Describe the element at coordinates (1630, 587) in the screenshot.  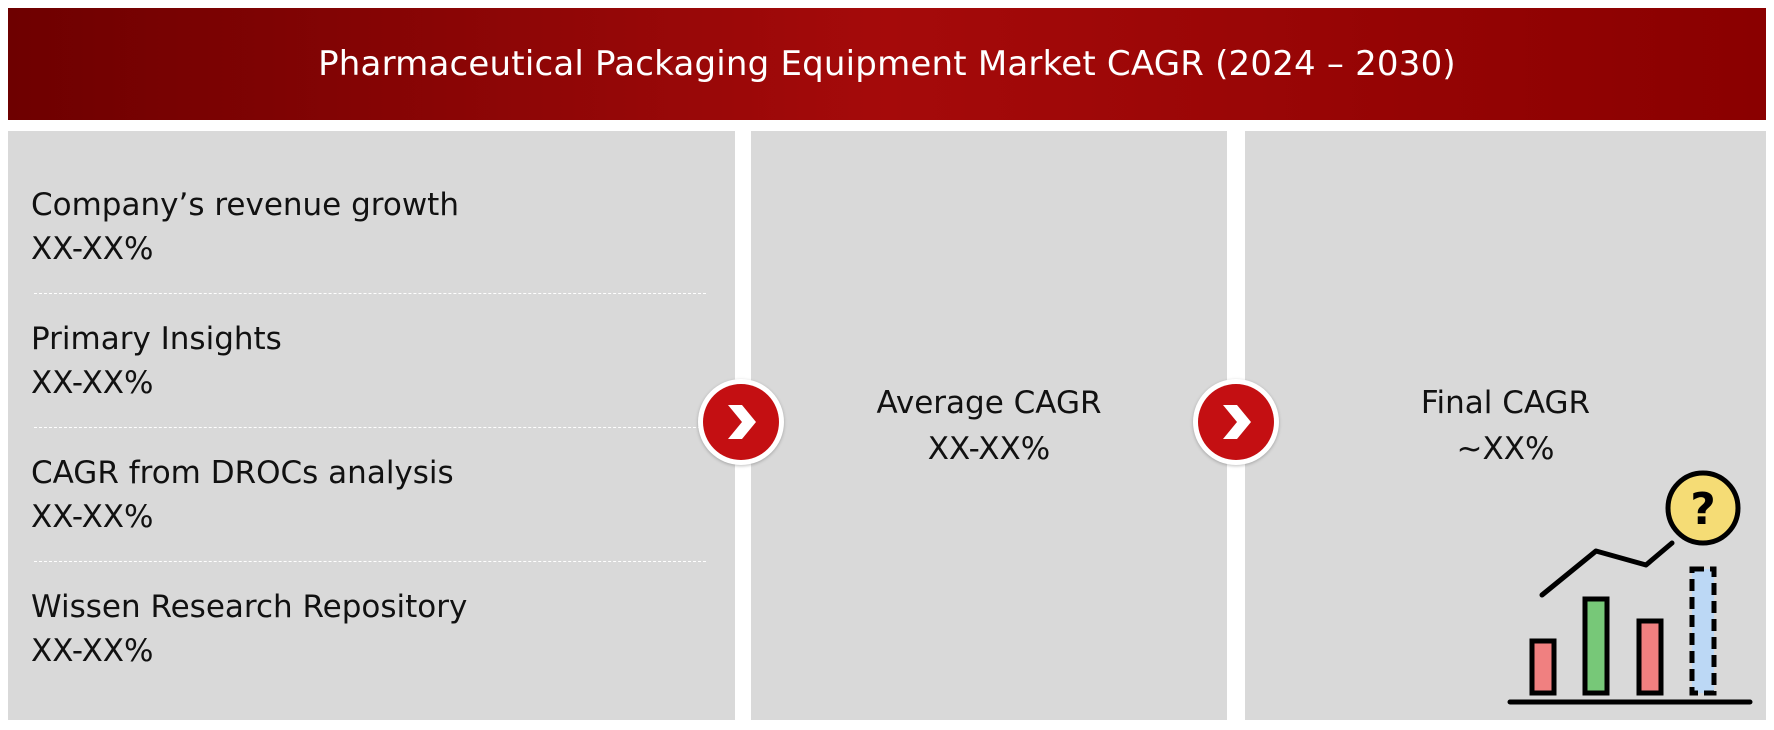
I see `growth-chart-question-icon: ?` at that location.